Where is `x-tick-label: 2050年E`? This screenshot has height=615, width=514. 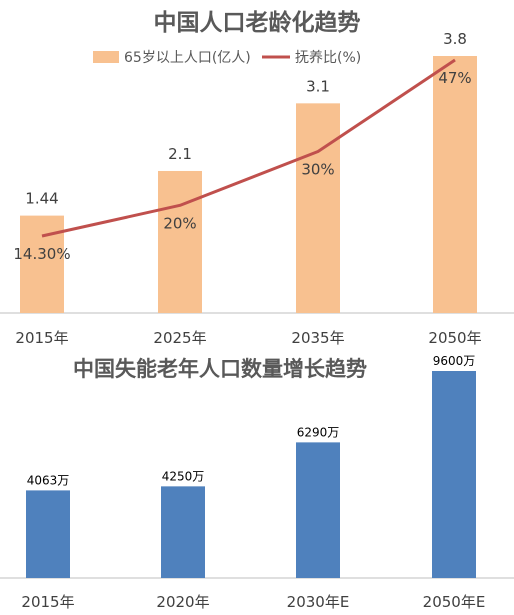 x-tick-label: 2050年E is located at coordinates (454, 602).